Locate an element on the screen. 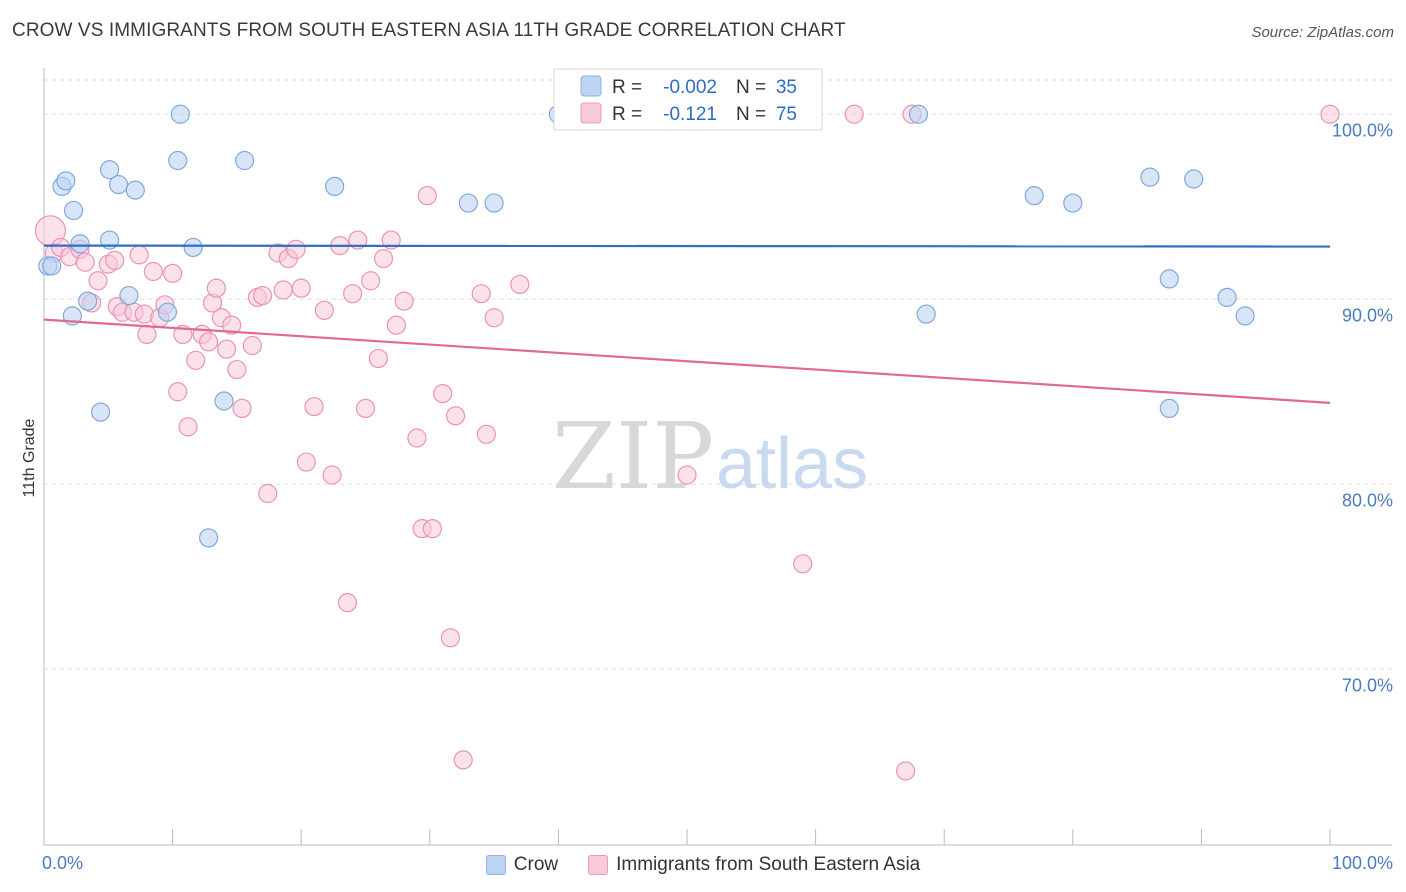 This screenshot has height=892, width=1406. y-tick-label-70: 70.0% is located at coordinates (1367, 685).